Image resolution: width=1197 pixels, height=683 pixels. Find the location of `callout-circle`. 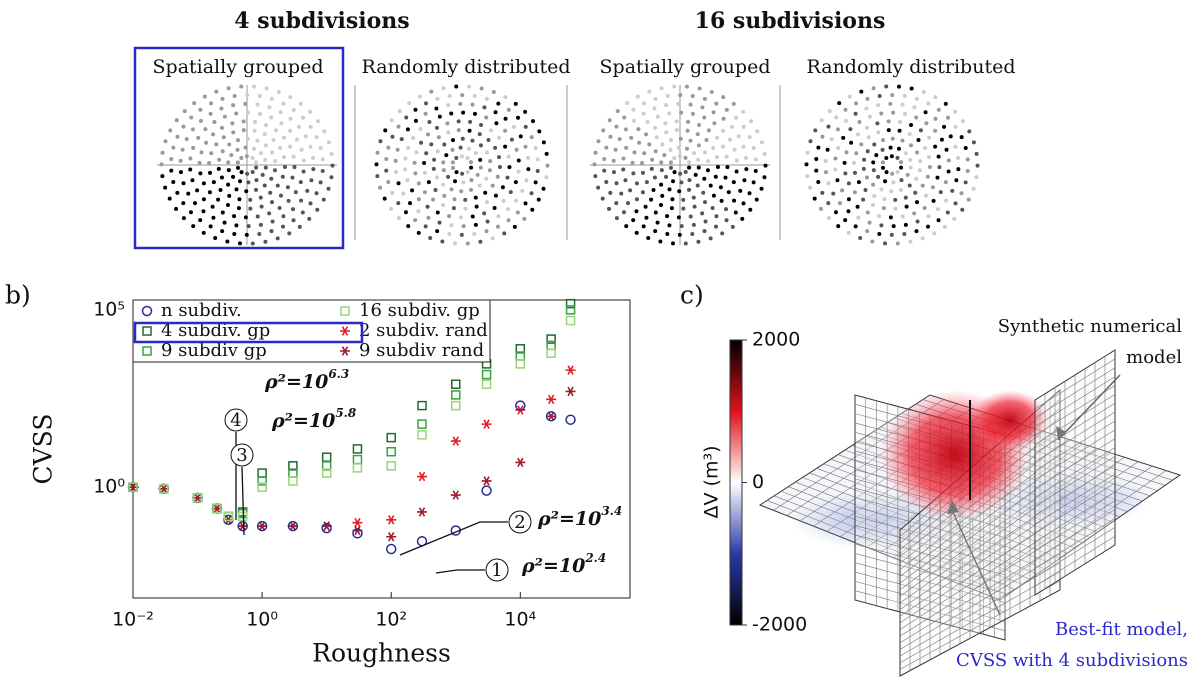

callout-circle is located at coordinates (236, 420).